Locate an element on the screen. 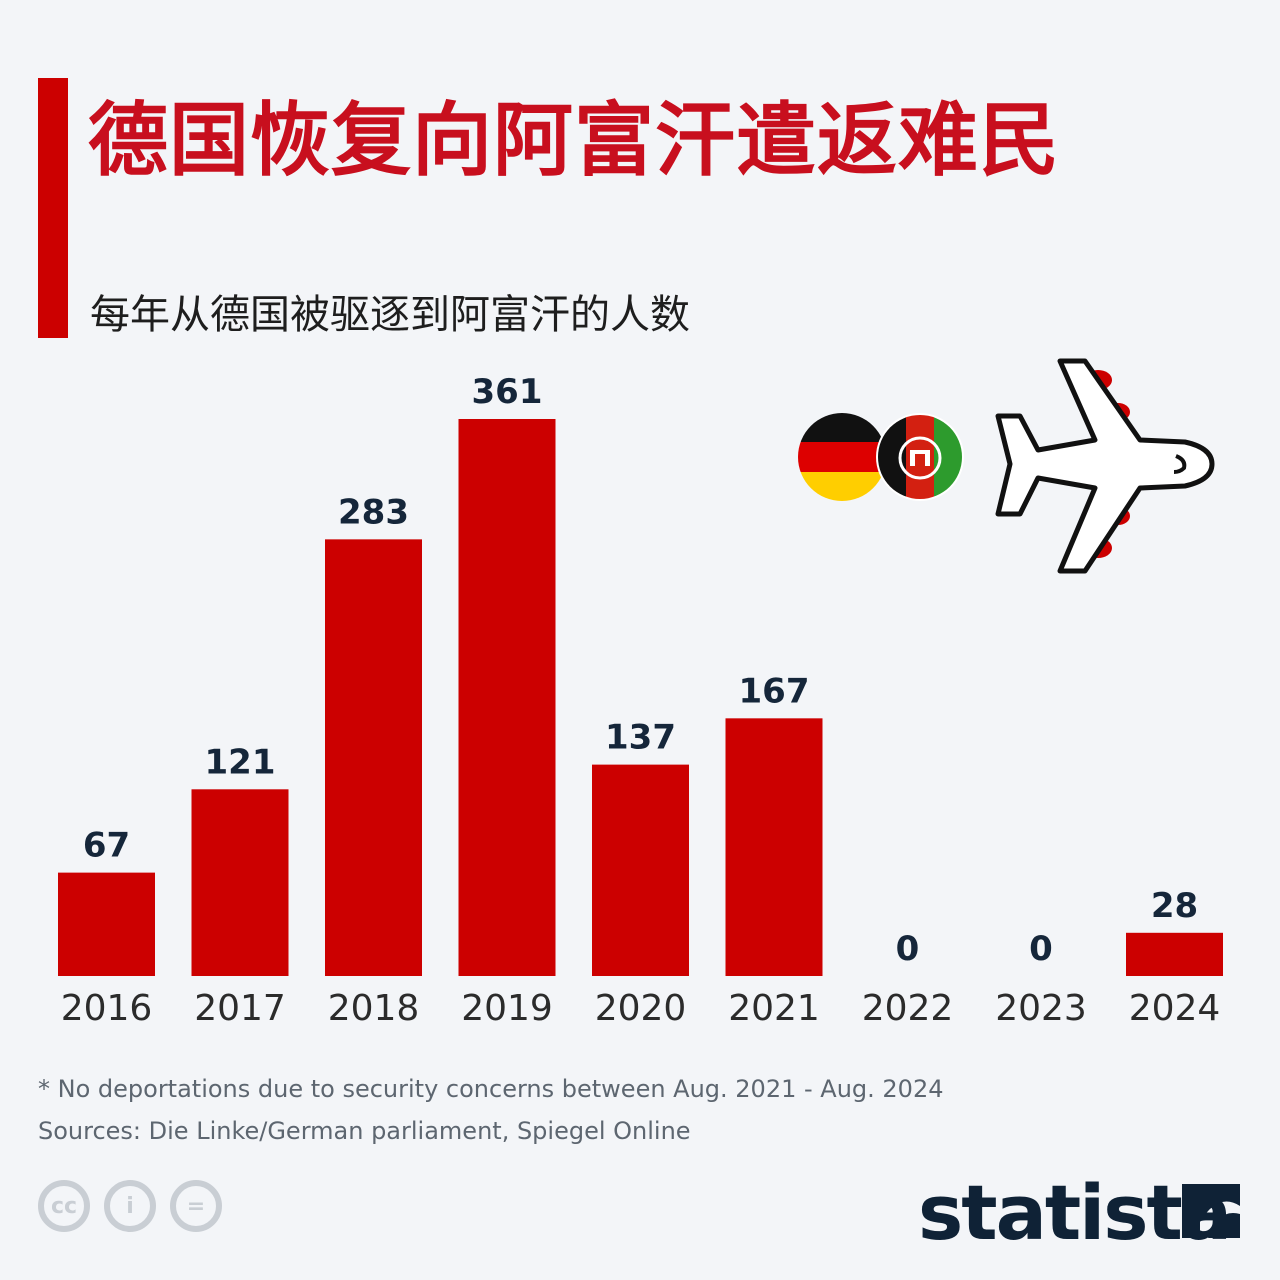 Image resolution: width=1280 pixels, height=1280 pixels. chart-subtitle: 每年从德国被驱逐到阿富汗的人数 is located at coordinates (390, 315).